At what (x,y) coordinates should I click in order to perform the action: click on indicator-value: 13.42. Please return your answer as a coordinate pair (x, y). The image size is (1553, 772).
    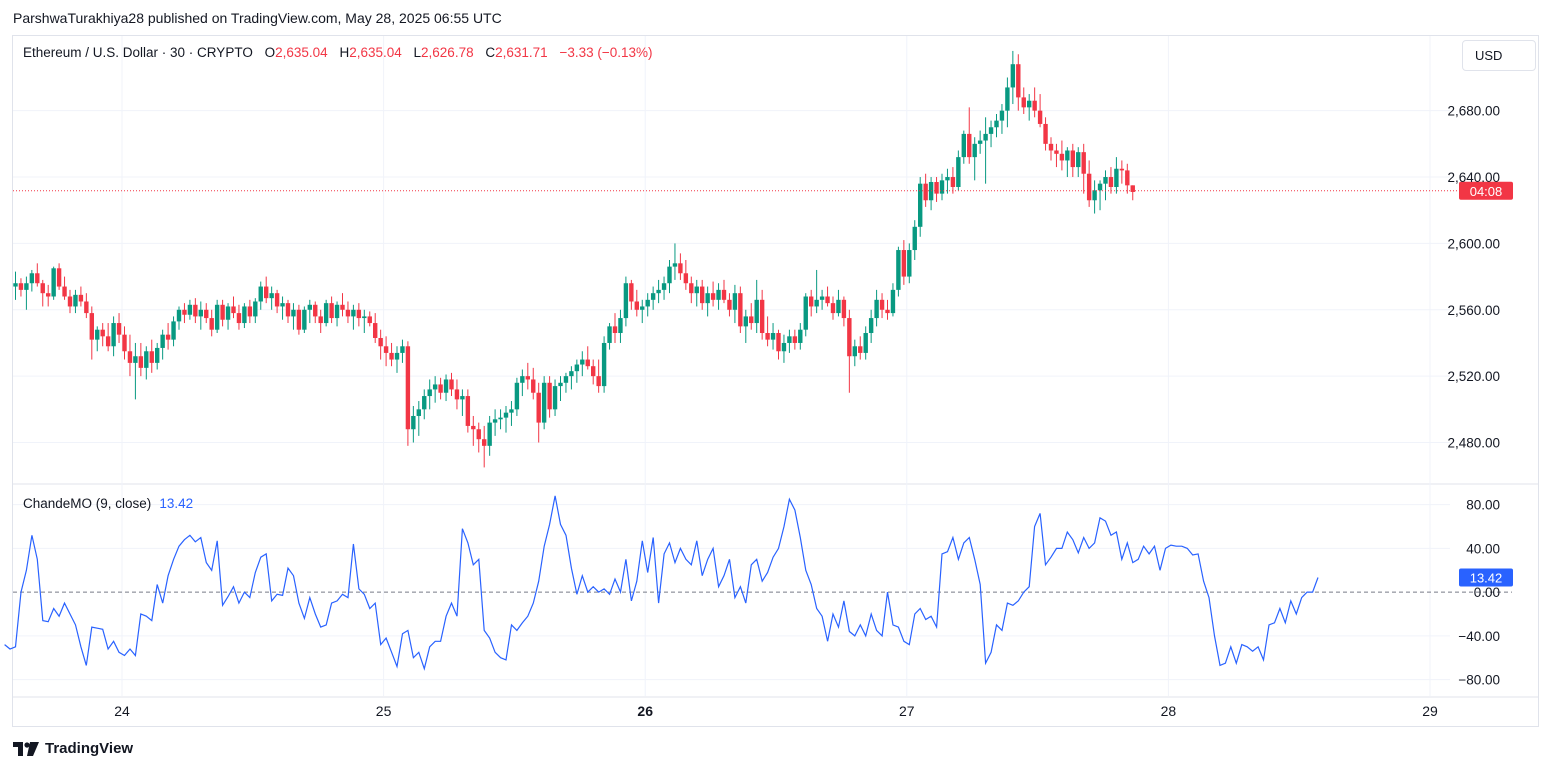
    Looking at the image, I should click on (176, 503).